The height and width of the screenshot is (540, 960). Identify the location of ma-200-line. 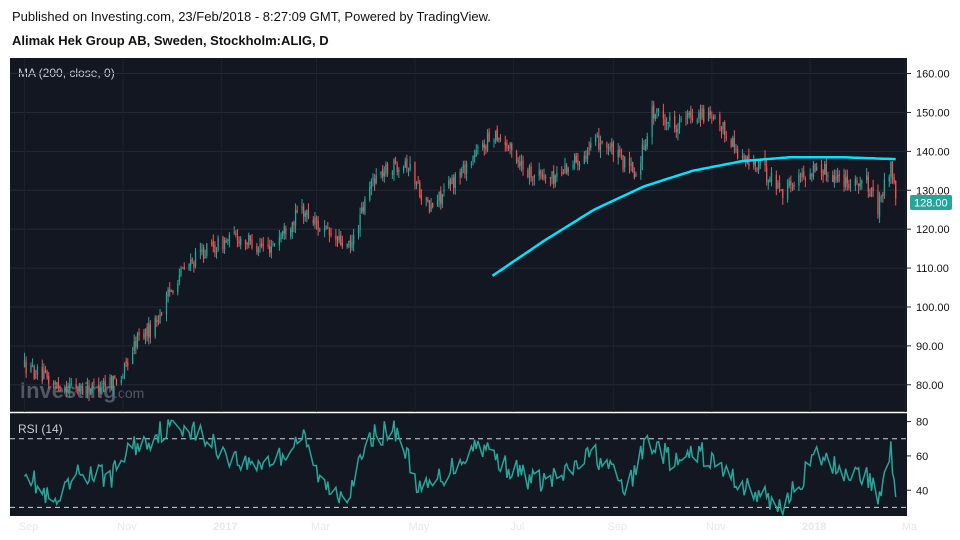
(693, 216).